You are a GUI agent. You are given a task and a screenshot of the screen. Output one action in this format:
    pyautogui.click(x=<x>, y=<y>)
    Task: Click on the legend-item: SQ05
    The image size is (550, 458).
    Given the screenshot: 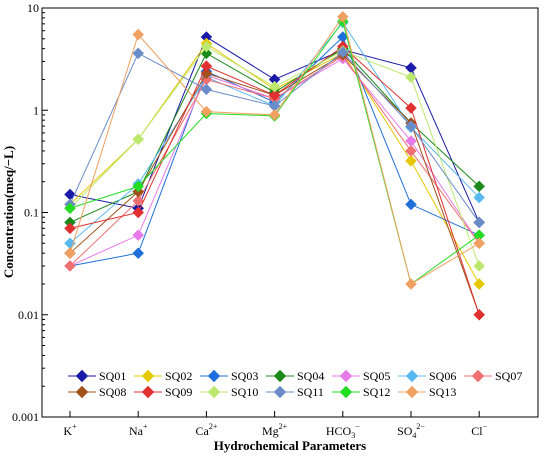 What is the action you would take?
    pyautogui.click(x=361, y=376)
    